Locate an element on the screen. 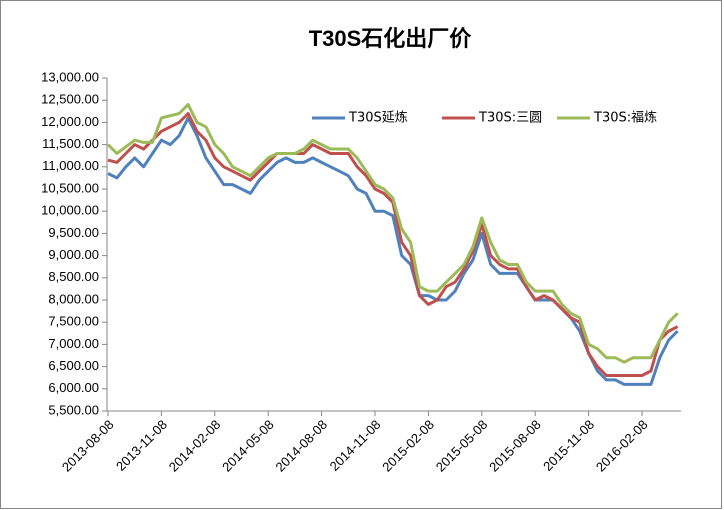 The image size is (724, 510). y-tick-label: 6,000.00 is located at coordinates (73, 387).